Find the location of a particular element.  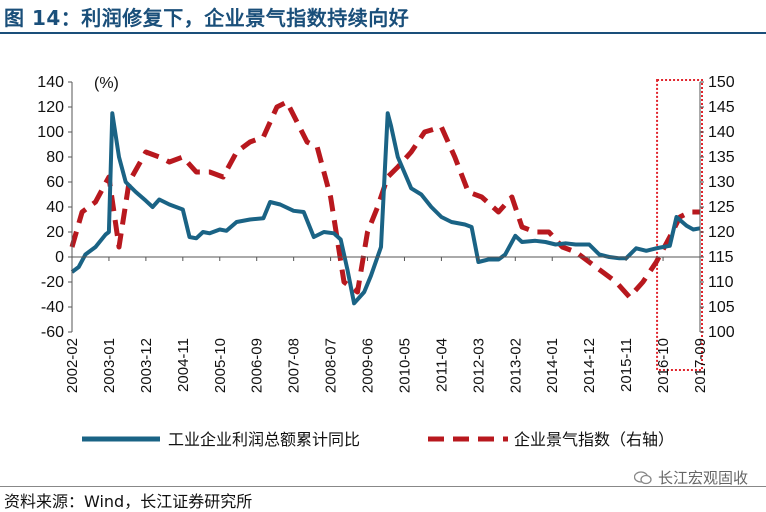

figure-title: 图 14：利润修复下，企业景气指数持续向好 is located at coordinates (207, 18).